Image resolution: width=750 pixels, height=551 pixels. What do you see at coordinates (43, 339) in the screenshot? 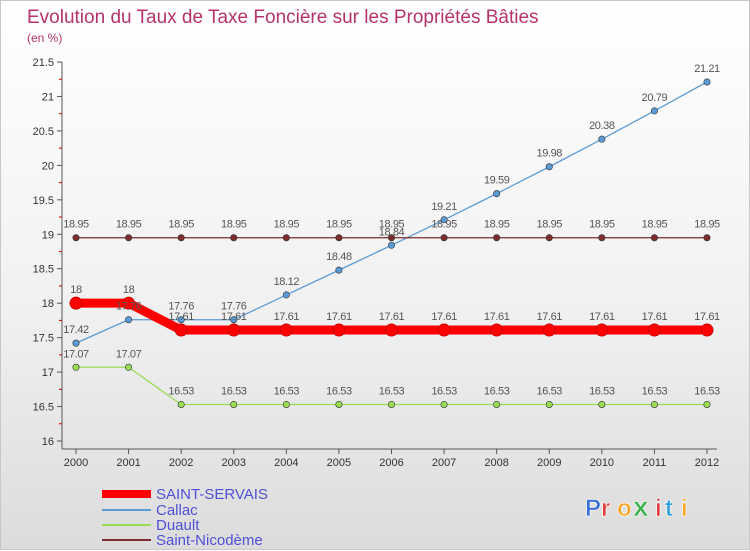
I see `y-tick-label: 17.5` at bounding box center [43, 339].